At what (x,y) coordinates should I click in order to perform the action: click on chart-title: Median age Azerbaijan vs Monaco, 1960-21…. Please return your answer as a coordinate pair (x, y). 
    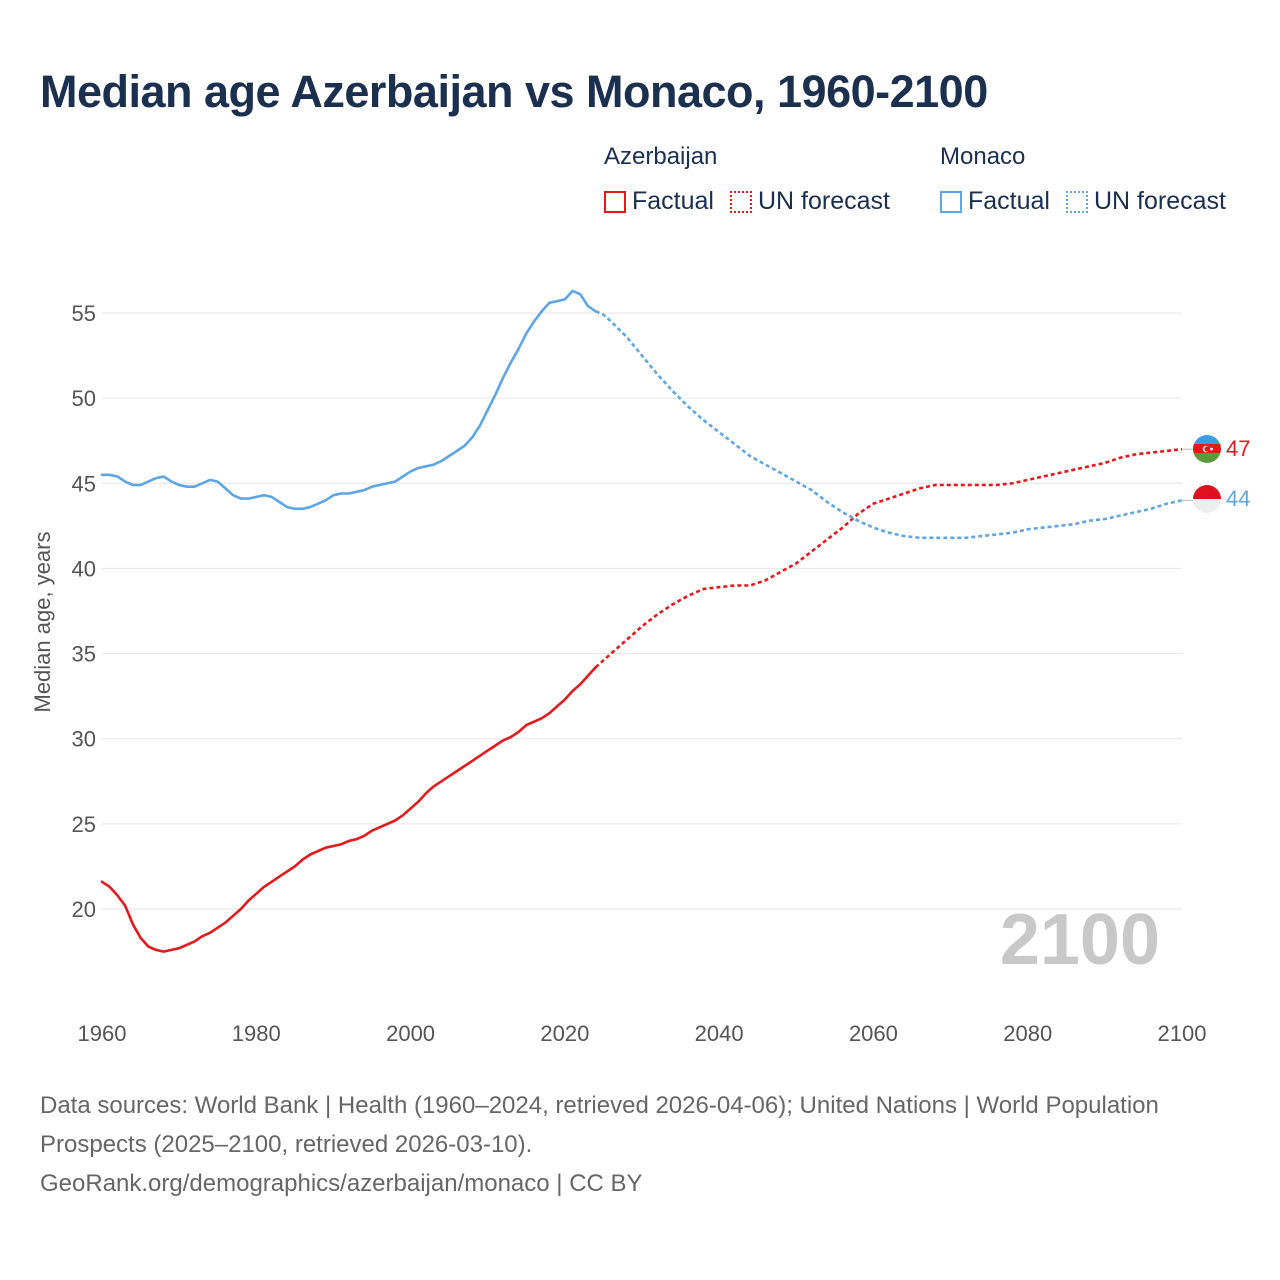
    Looking at the image, I should click on (514, 91).